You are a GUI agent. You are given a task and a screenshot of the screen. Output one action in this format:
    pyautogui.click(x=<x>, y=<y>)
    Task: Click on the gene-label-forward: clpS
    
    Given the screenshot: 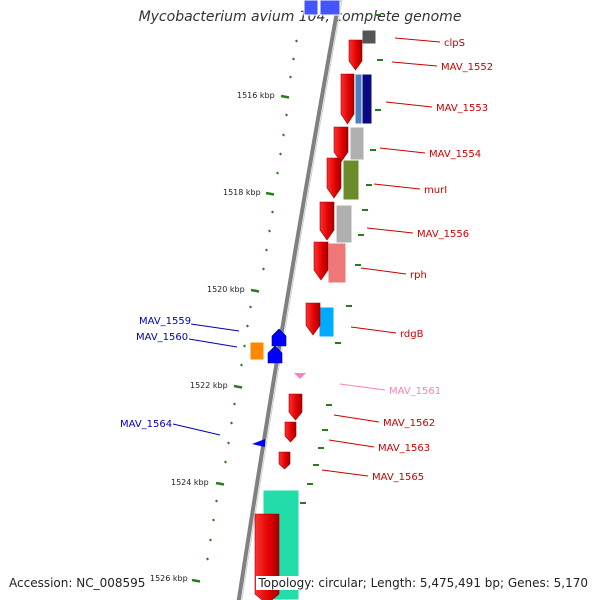 What is the action you would take?
    pyautogui.click(x=454, y=43)
    